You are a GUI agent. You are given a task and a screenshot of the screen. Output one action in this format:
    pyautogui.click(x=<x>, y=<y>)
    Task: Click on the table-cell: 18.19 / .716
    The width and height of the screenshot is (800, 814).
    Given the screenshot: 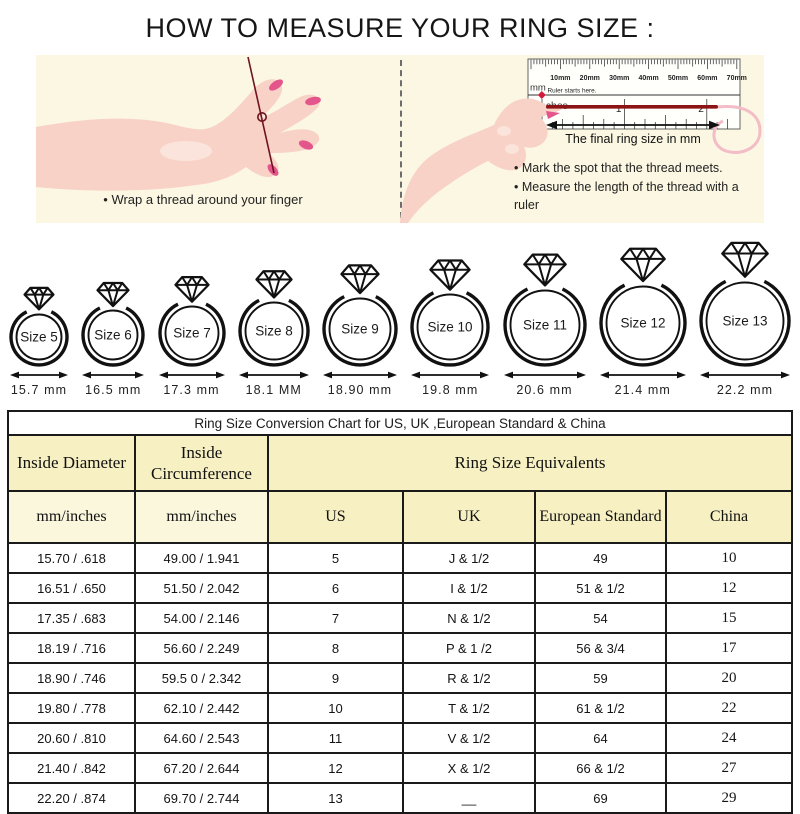 What is the action you would take?
    pyautogui.click(x=71, y=648)
    